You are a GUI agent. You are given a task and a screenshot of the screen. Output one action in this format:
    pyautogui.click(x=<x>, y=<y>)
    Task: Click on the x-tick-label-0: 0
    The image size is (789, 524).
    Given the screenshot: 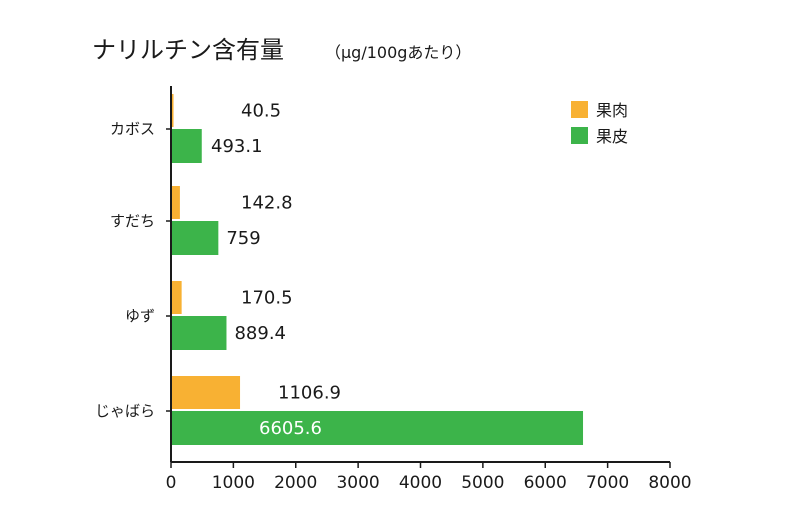 What is the action you would take?
    pyautogui.click(x=171, y=483)
    